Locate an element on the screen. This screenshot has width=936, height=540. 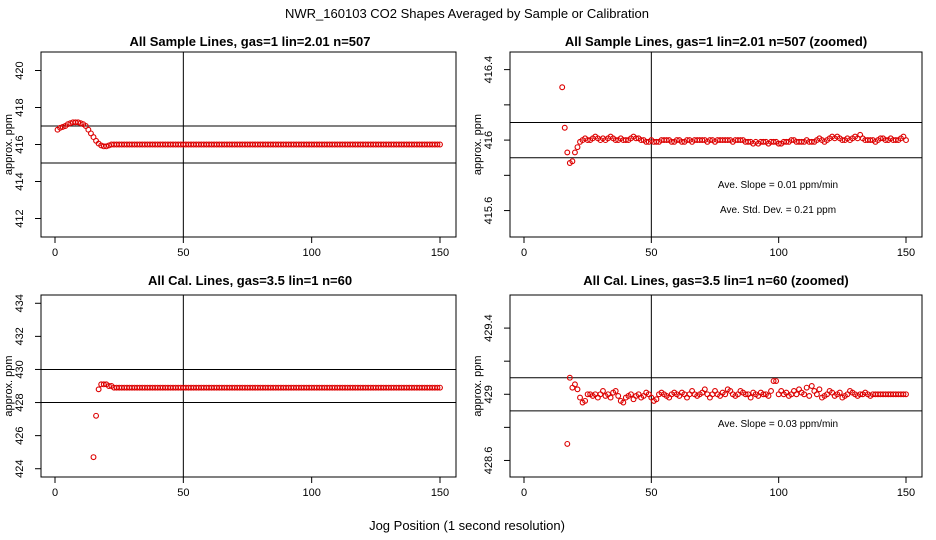
y-tick-label: 424 is located at coordinates (20, 469).